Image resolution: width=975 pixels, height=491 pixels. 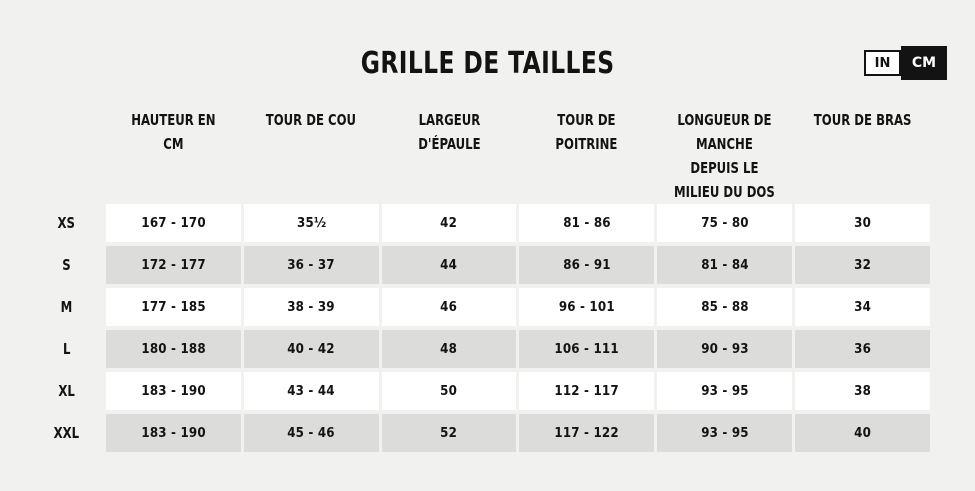 I want to click on page-title: GRILLE DE TAILLES, so click(x=487, y=64).